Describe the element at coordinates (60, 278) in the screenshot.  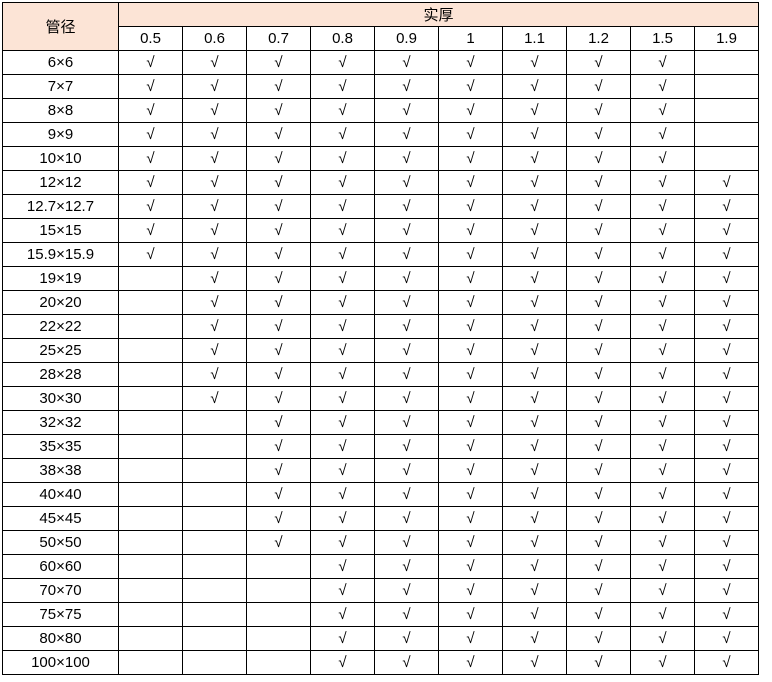
I see `size-cell: 19×19` at that location.